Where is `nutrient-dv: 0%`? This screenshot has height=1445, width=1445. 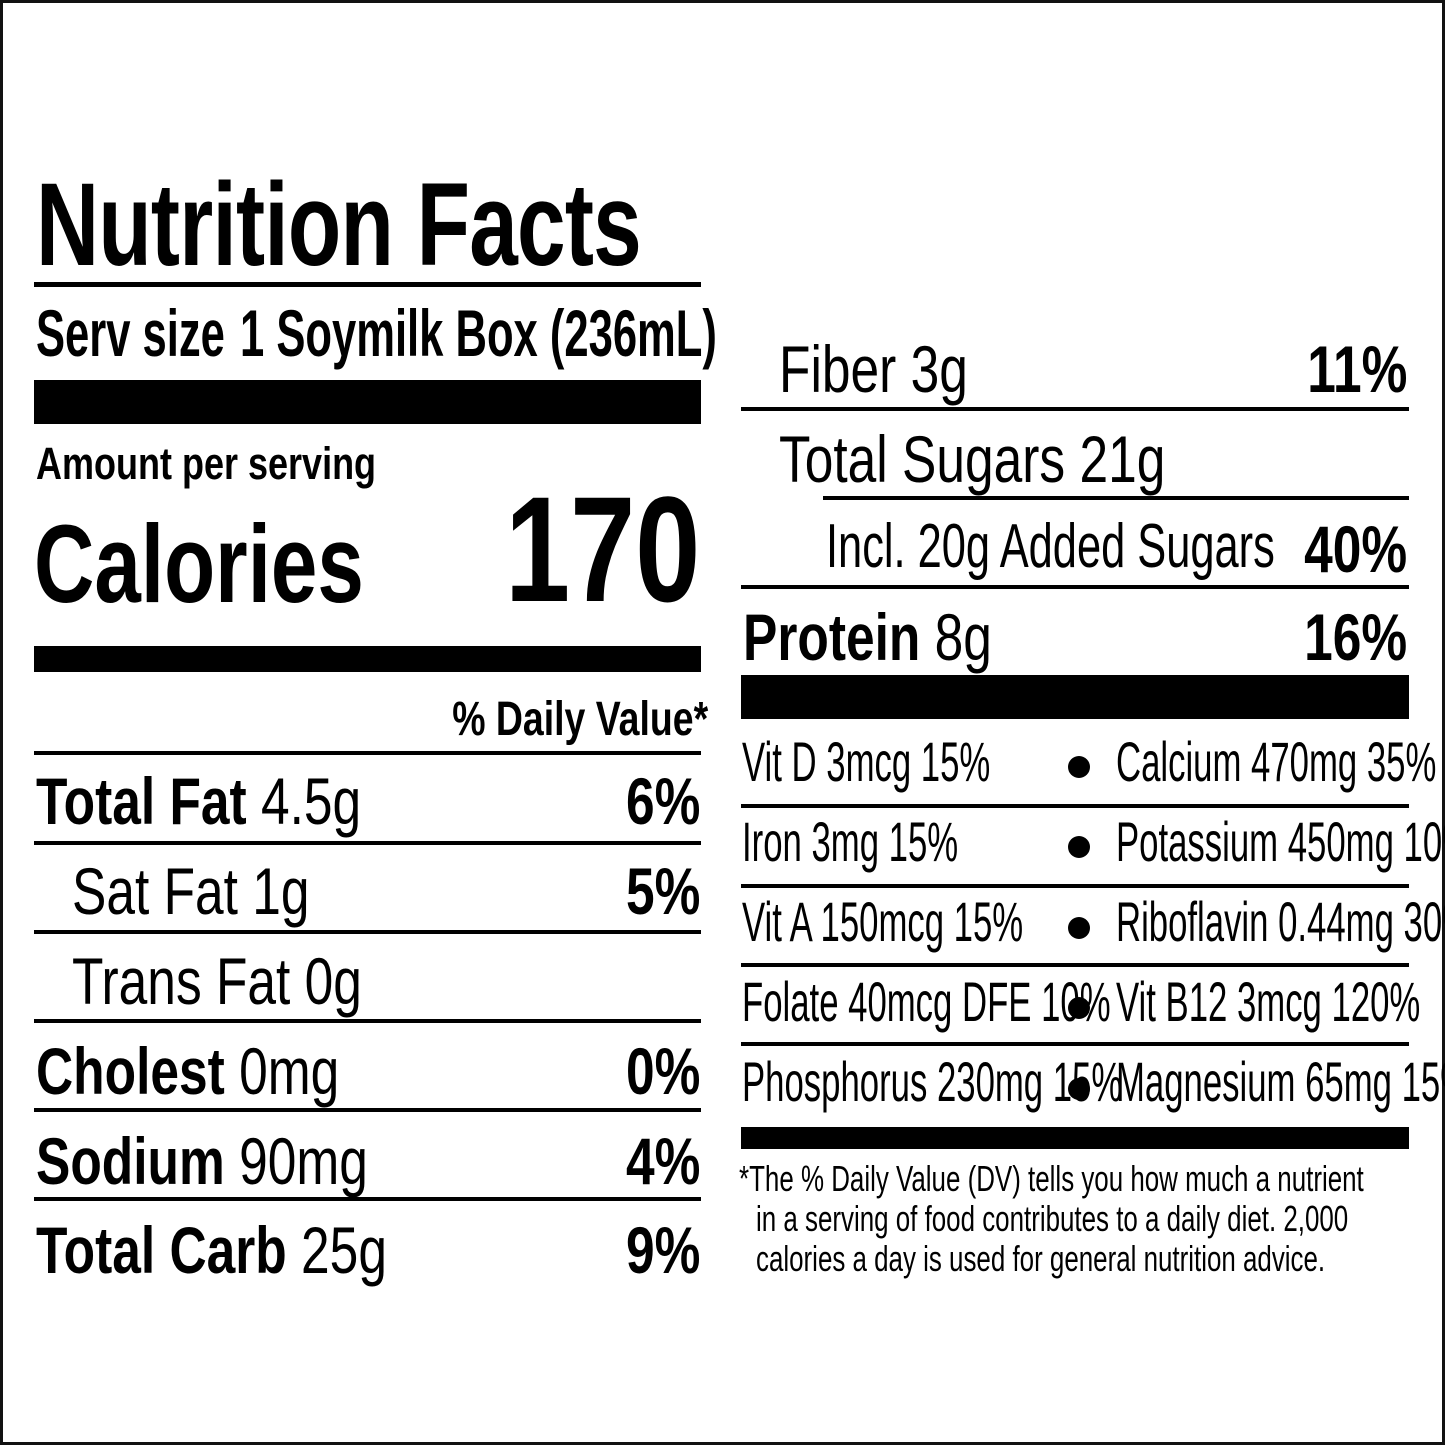
nutrient-dv: 0% is located at coordinates (662, 1071).